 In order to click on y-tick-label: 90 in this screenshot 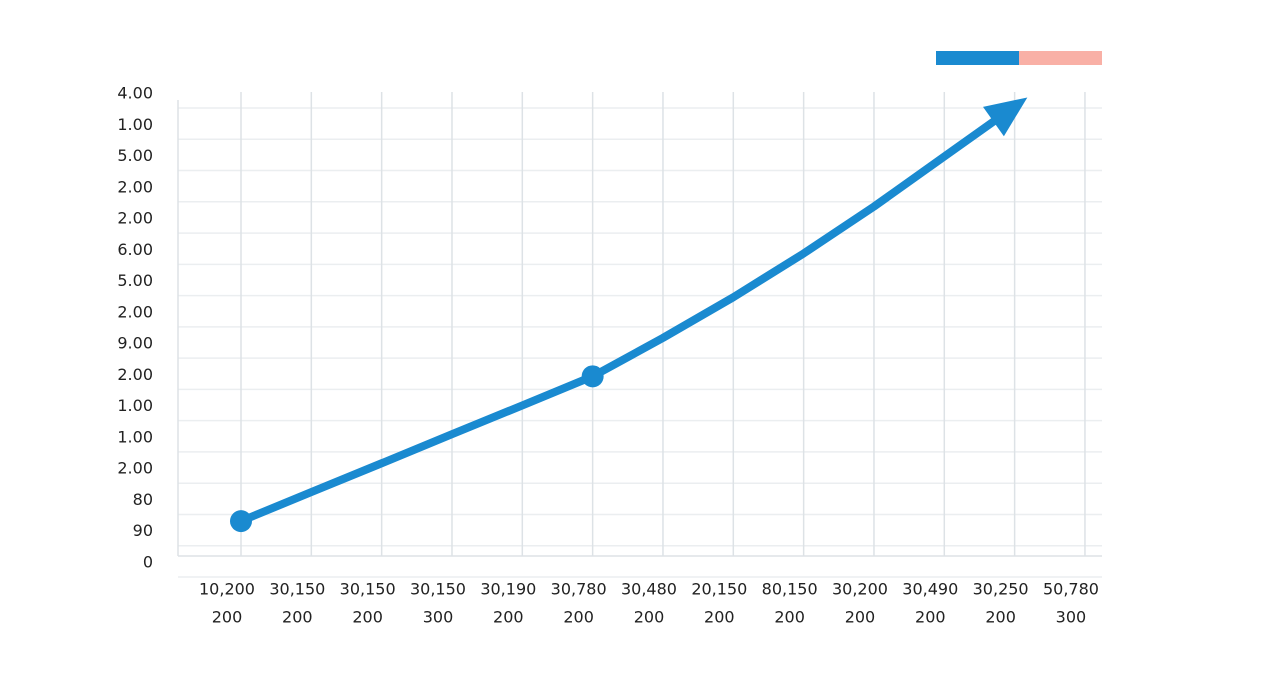, I will do `click(143, 530)`.